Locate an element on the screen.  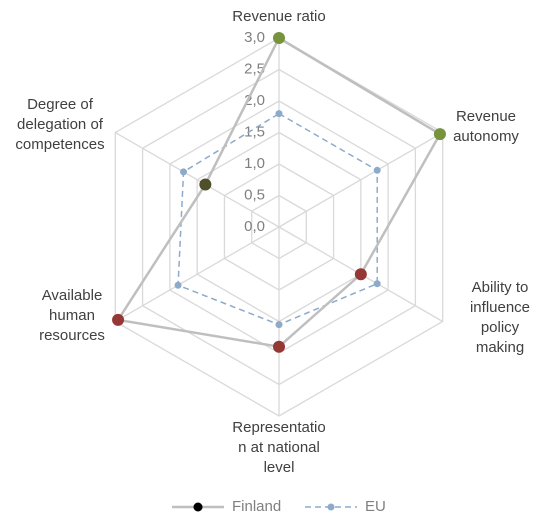
category-label: Available human resources is located at coordinates (72, 315).